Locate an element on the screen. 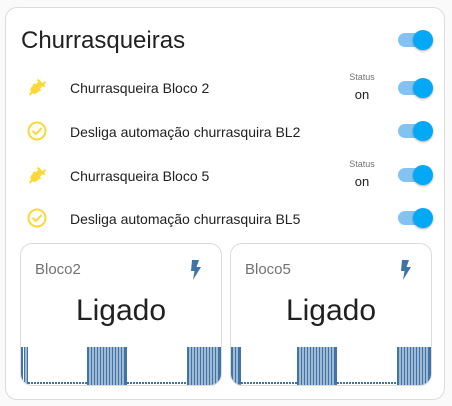 This screenshot has height=406, width=452. row-label: Desliga automação churrasquira BL5 is located at coordinates (185, 219).